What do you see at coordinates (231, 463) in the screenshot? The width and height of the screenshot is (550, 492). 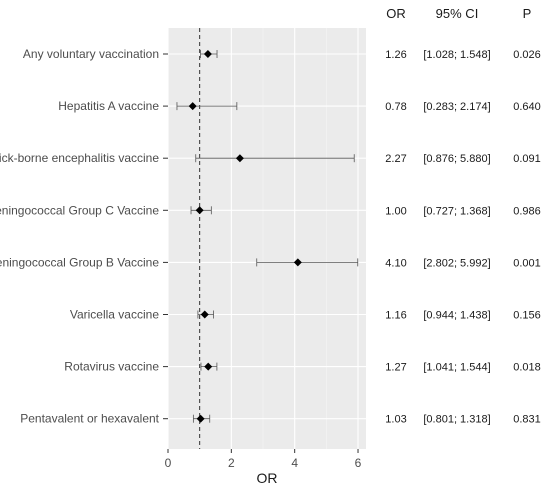 I see `x-tick-label: 2` at bounding box center [231, 463].